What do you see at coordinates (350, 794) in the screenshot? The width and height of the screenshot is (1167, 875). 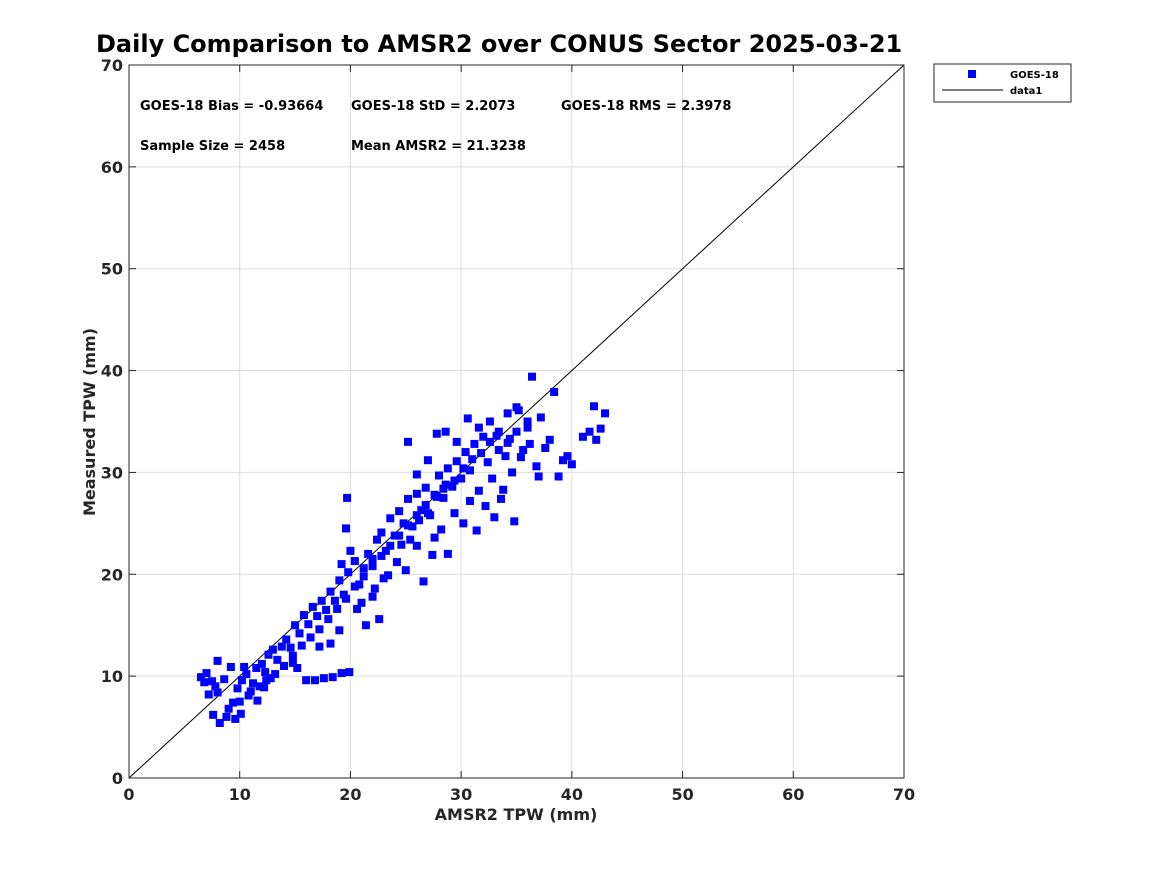 I see `x-tick-label: 20` at bounding box center [350, 794].